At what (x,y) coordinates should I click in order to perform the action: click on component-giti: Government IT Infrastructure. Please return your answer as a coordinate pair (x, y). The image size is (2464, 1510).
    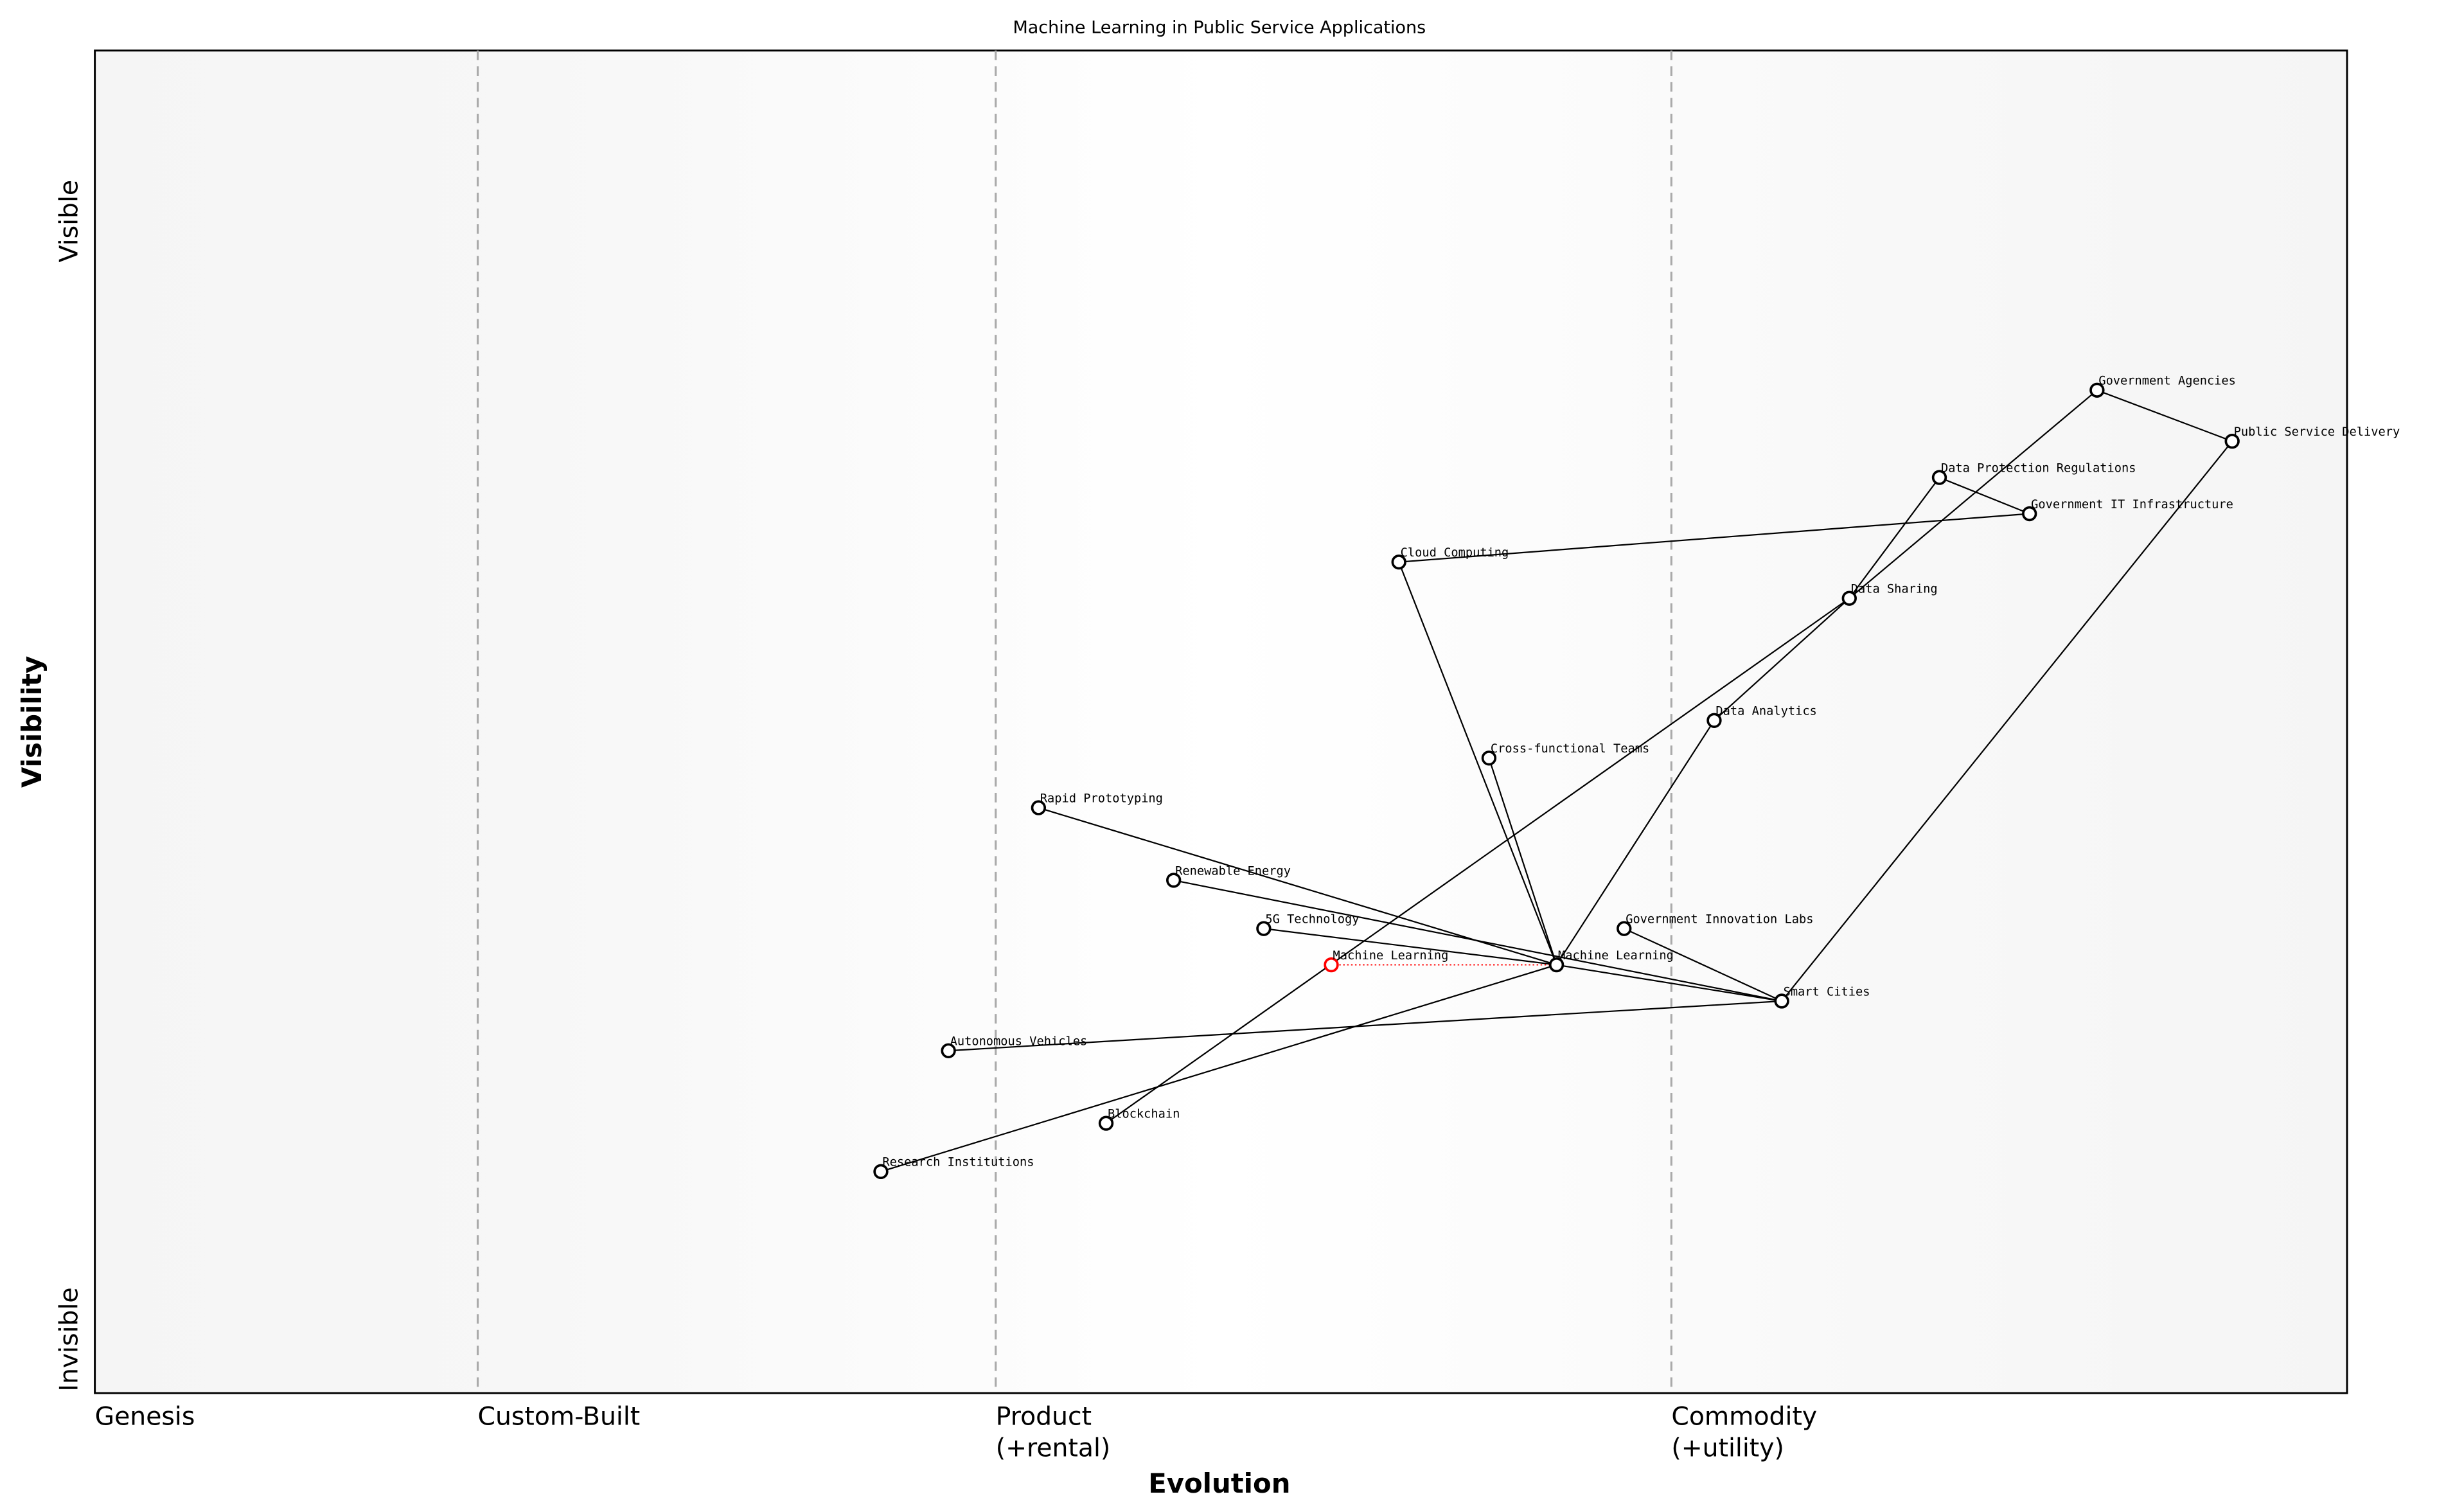
    Looking at the image, I should click on (2127, 510).